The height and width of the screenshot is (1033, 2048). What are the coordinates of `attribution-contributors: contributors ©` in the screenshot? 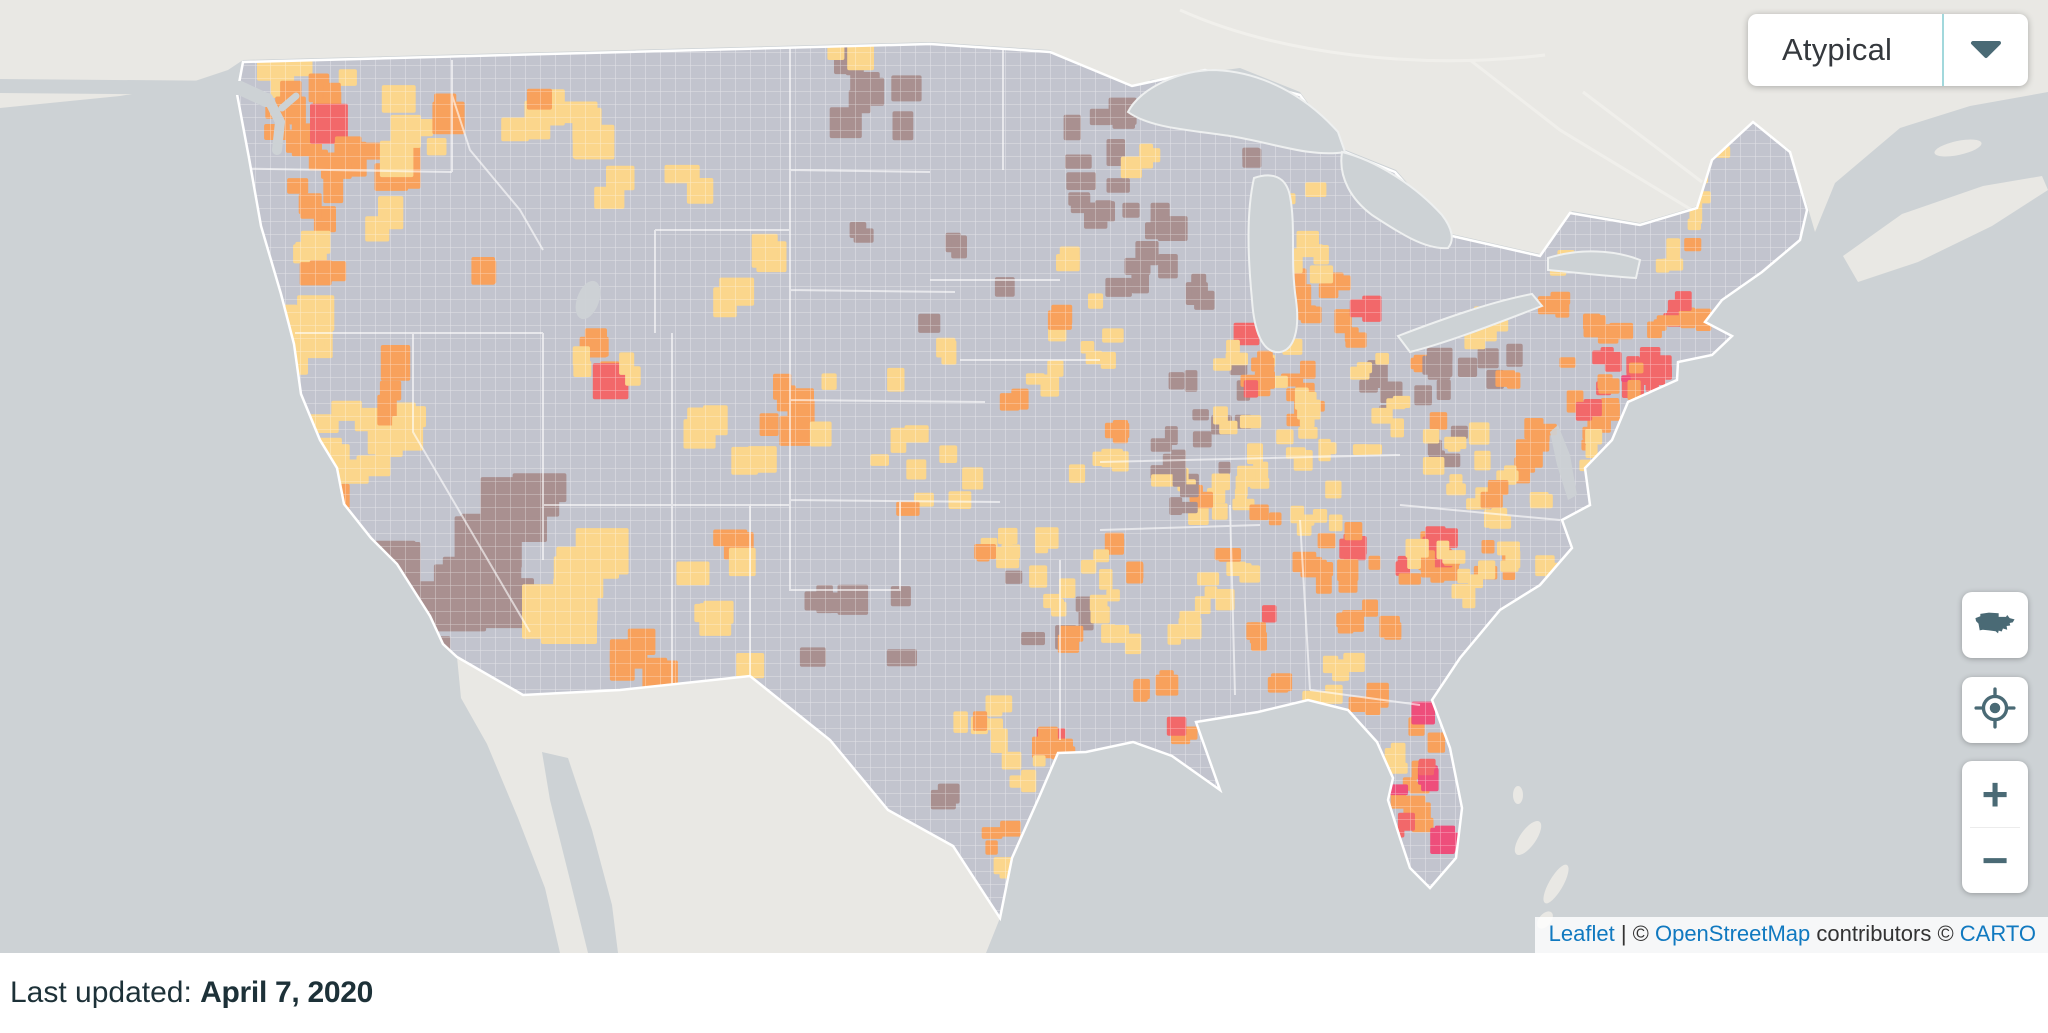 It's located at (1885, 933).